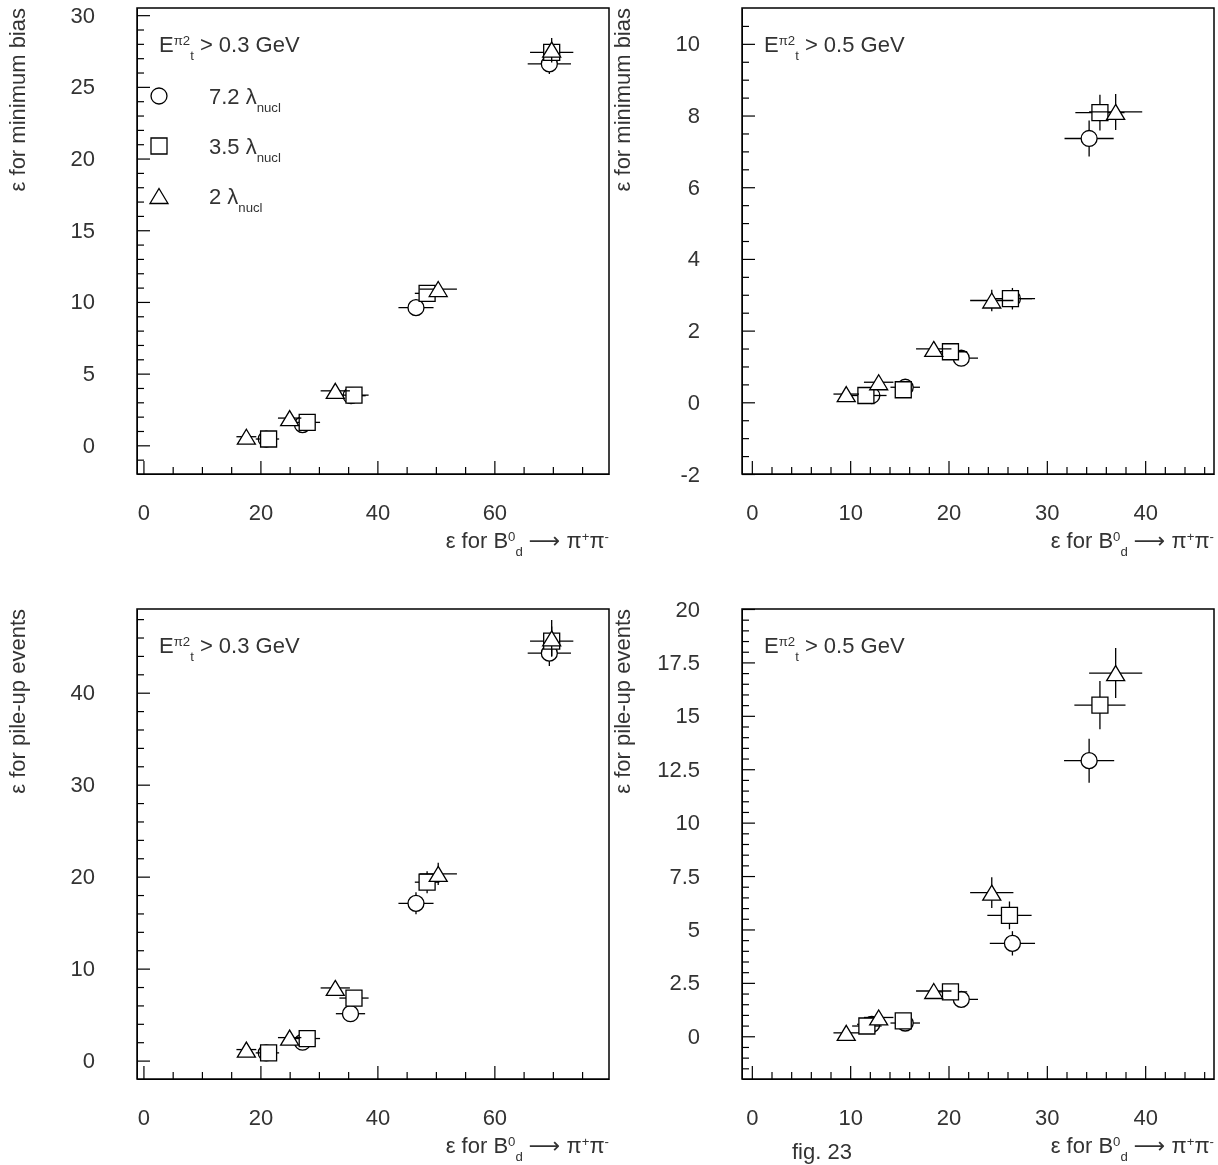  I want to click on legend-label: 7.2 λ$_{nucl}$, so click(245, 99).